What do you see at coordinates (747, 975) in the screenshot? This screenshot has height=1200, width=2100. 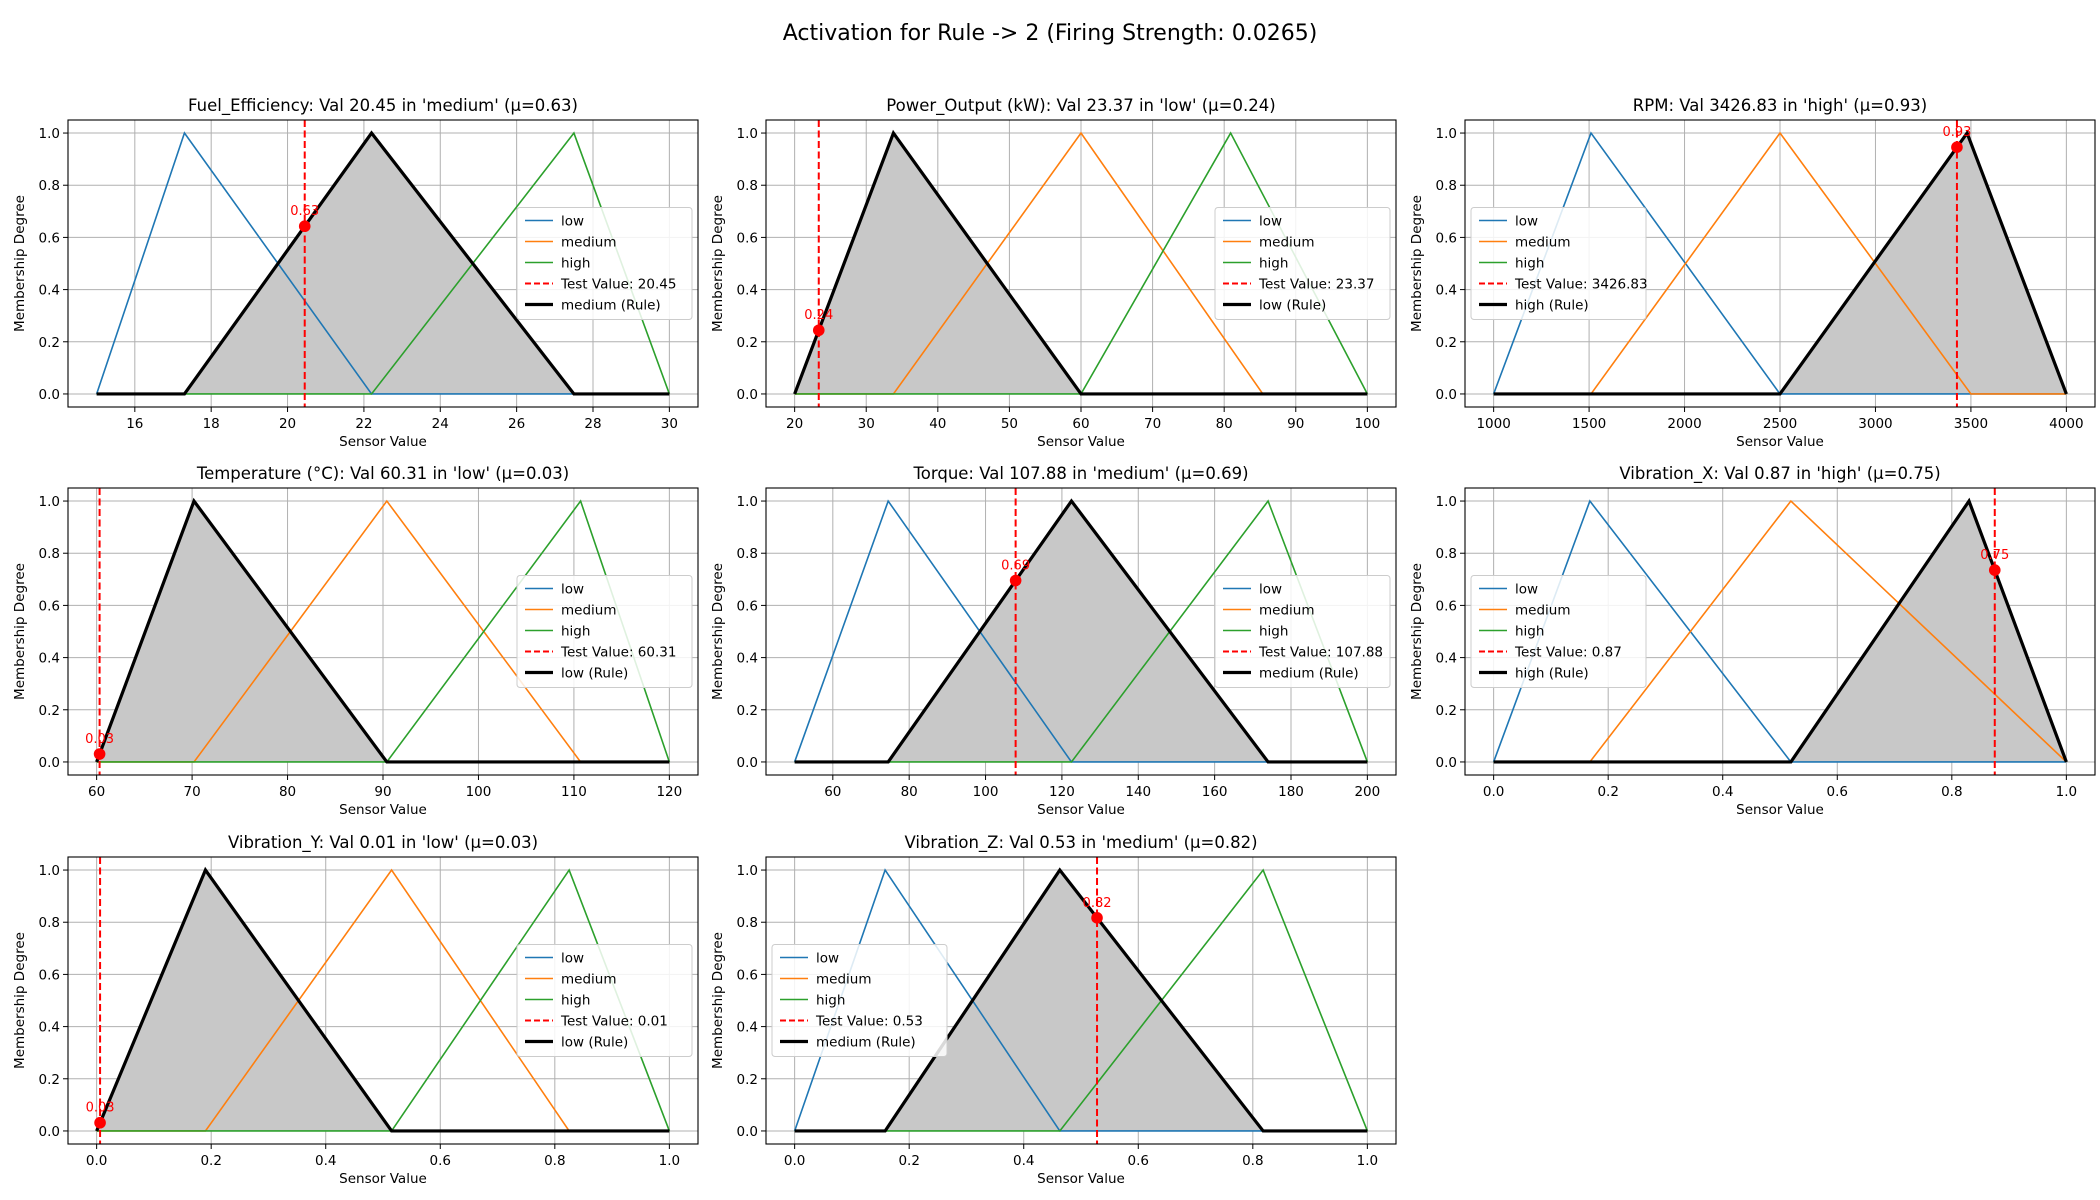 I see `y-tick-label: 0.6` at bounding box center [747, 975].